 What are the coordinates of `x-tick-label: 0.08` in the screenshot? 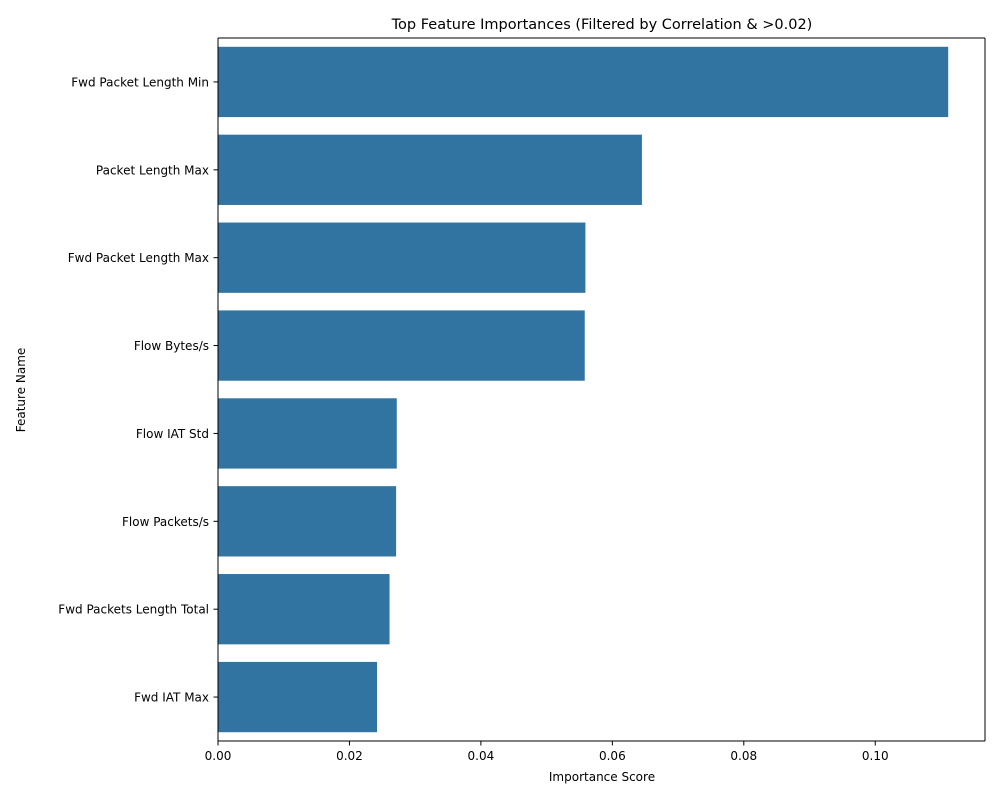 It's located at (743, 756).